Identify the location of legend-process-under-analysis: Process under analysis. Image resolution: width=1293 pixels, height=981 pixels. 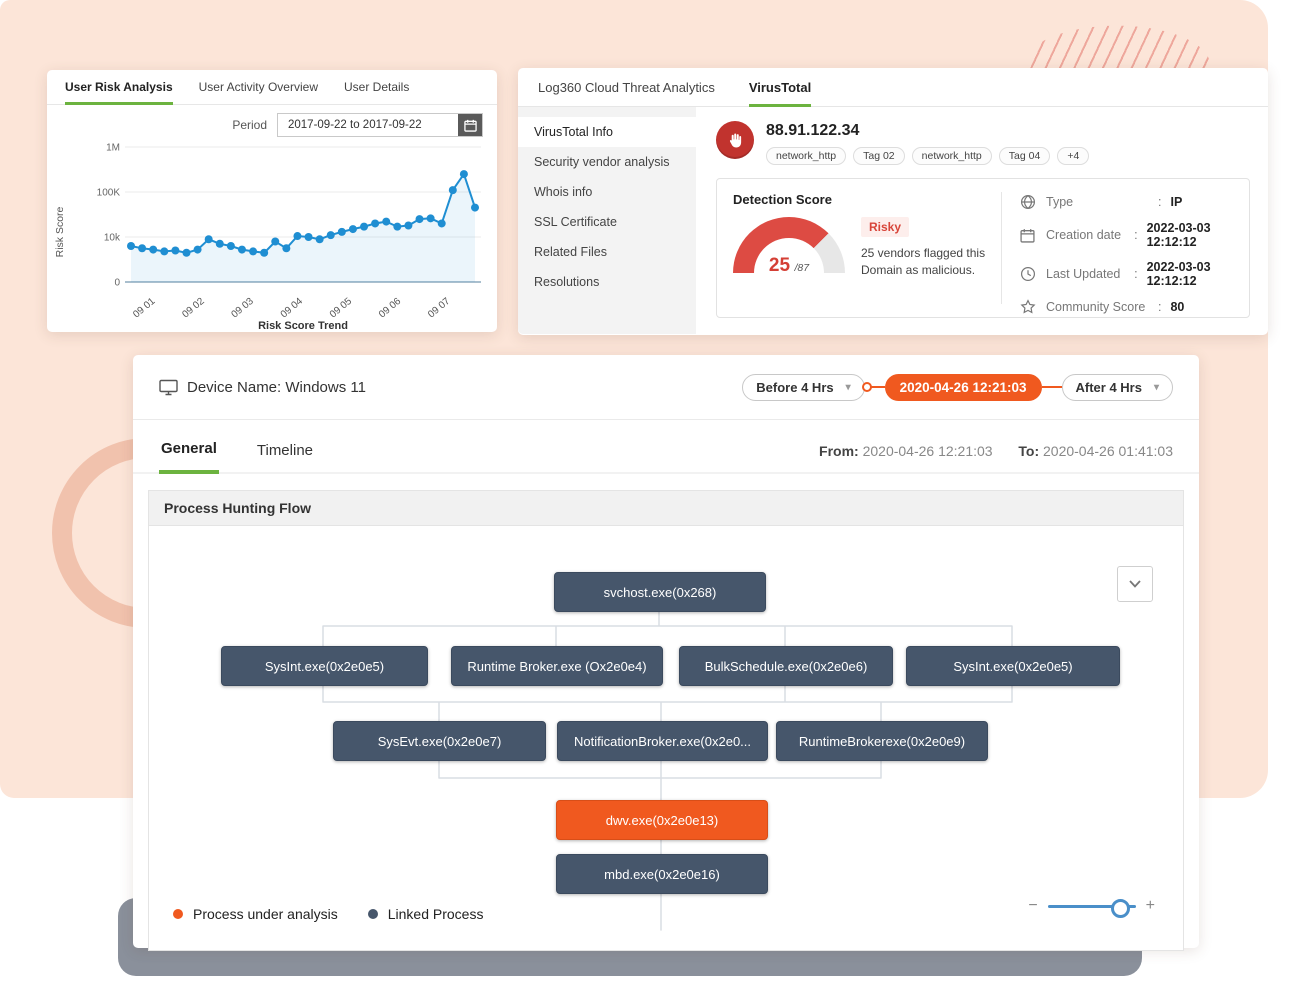
(255, 914).